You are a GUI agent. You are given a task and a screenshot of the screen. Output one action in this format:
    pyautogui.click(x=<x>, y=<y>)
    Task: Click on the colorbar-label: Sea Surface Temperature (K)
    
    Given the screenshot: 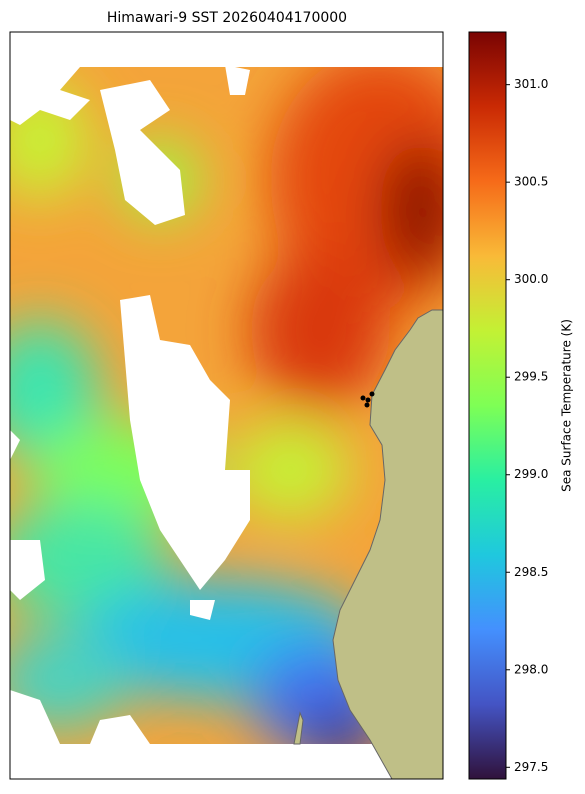 What is the action you would take?
    pyautogui.click(x=567, y=405)
    